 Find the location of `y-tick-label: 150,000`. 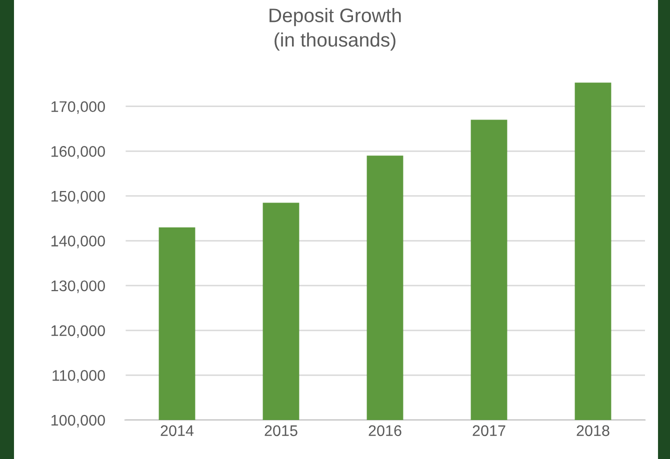

y-tick-label: 150,000 is located at coordinates (78, 197).